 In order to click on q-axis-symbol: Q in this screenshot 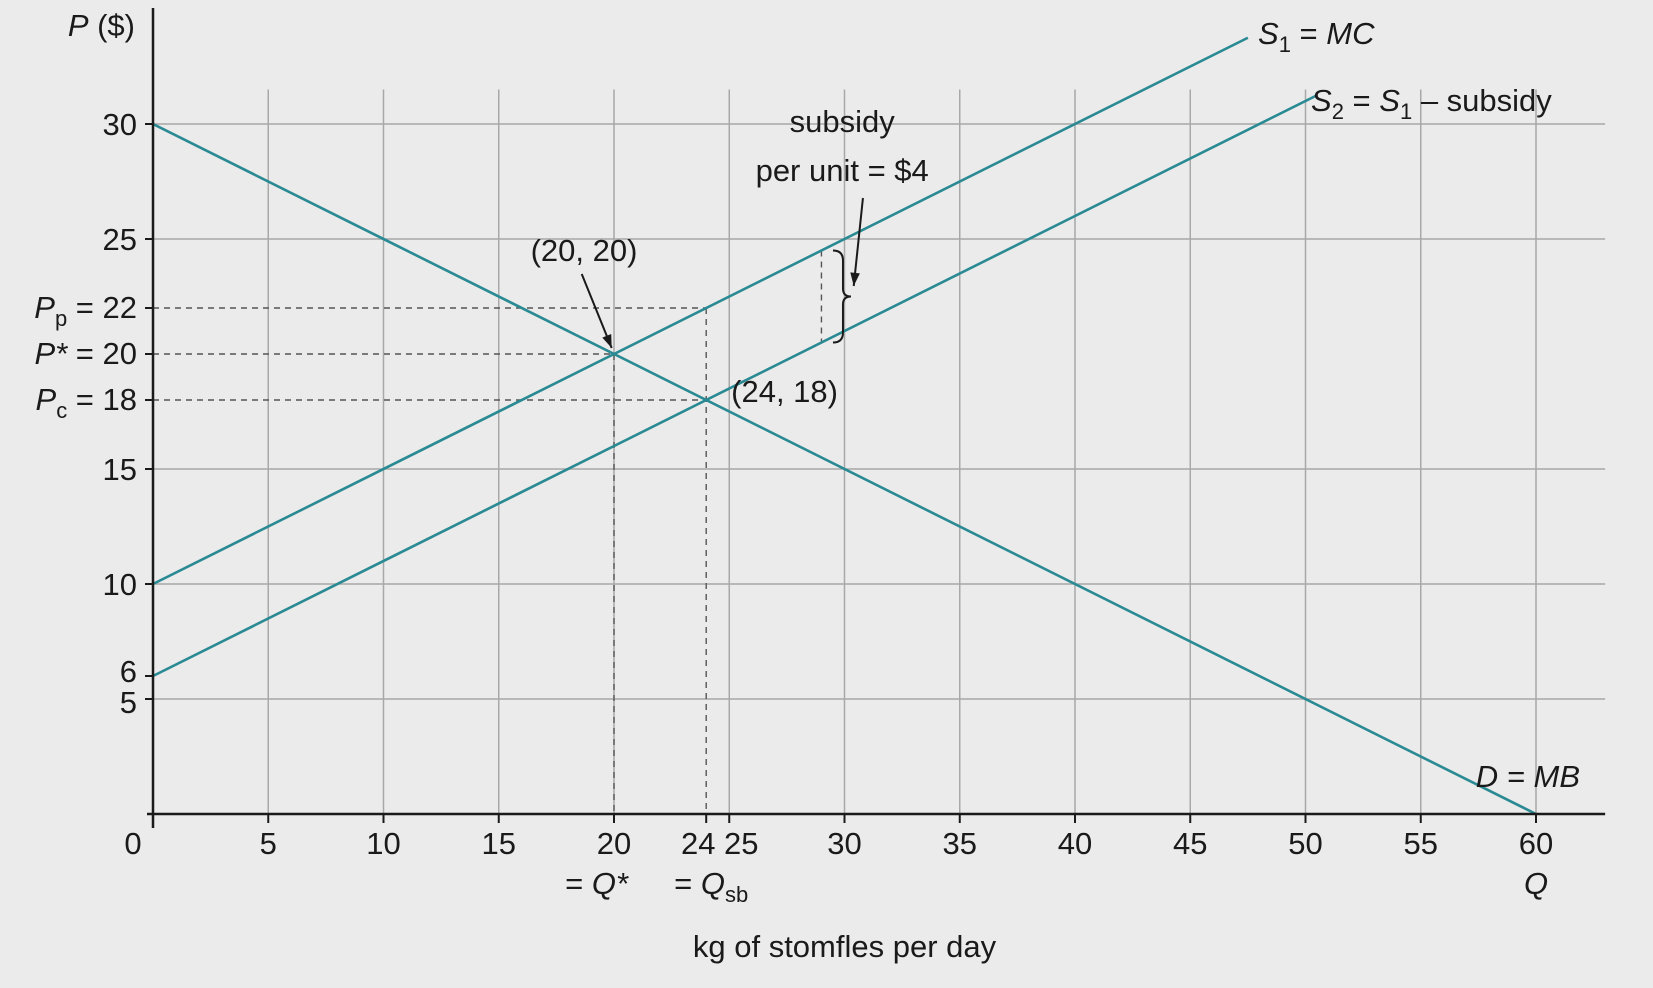, I will do `click(1536, 883)`.